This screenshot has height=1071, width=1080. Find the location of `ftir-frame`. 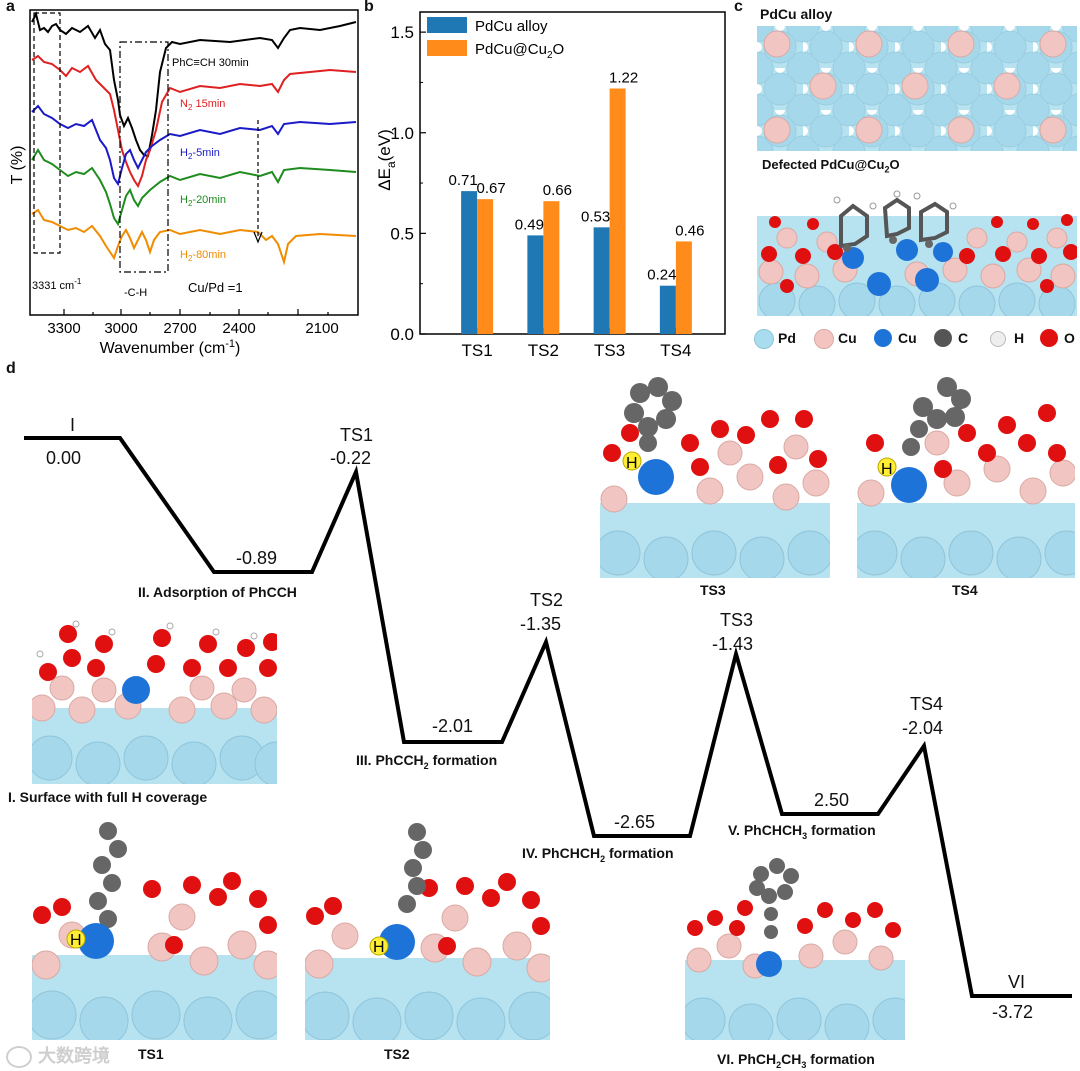

ftir-frame is located at coordinates (194, 162).